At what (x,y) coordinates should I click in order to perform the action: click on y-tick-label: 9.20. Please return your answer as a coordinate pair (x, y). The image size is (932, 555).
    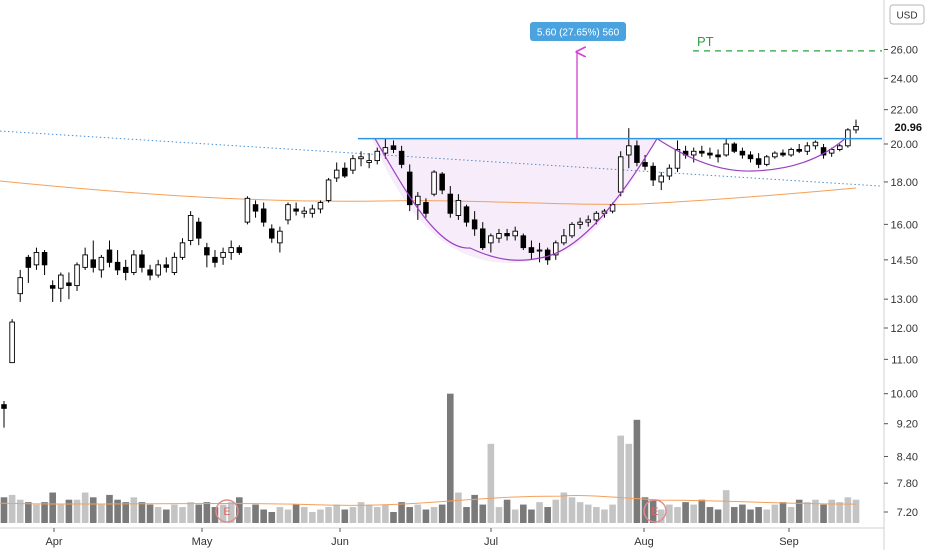
    Looking at the image, I should click on (907, 425).